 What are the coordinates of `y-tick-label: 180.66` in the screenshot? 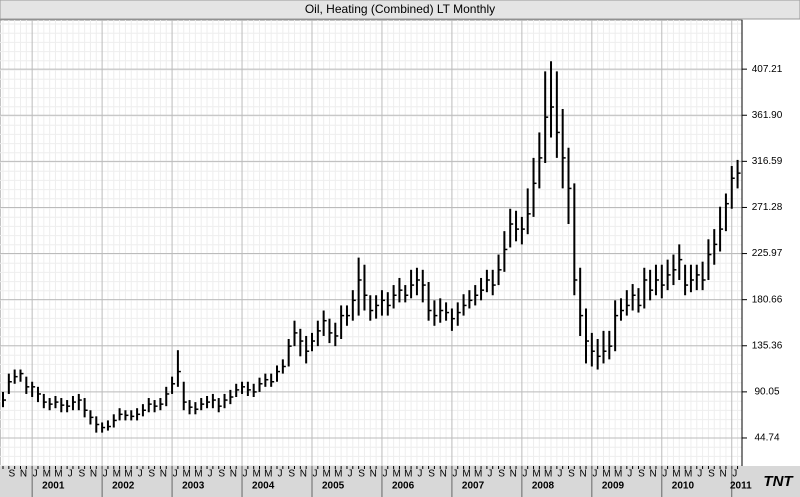 It's located at (767, 299).